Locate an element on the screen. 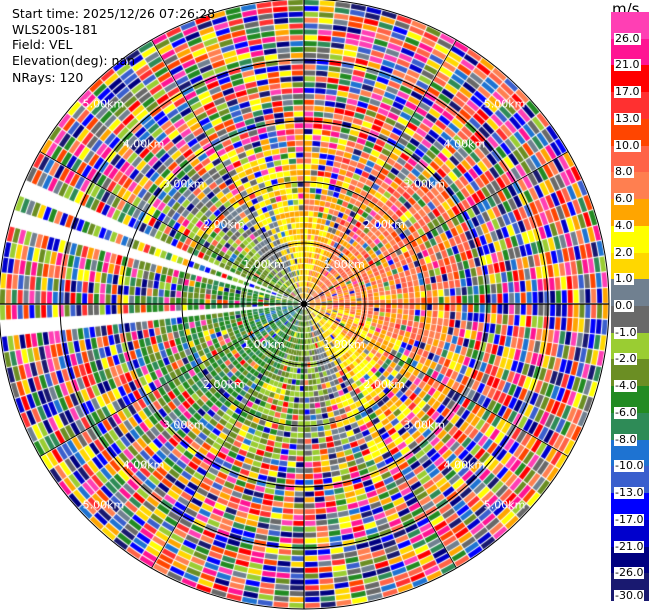 This screenshot has width=650, height=610. colorbar-tick-label: -17.0 is located at coordinates (629, 519).